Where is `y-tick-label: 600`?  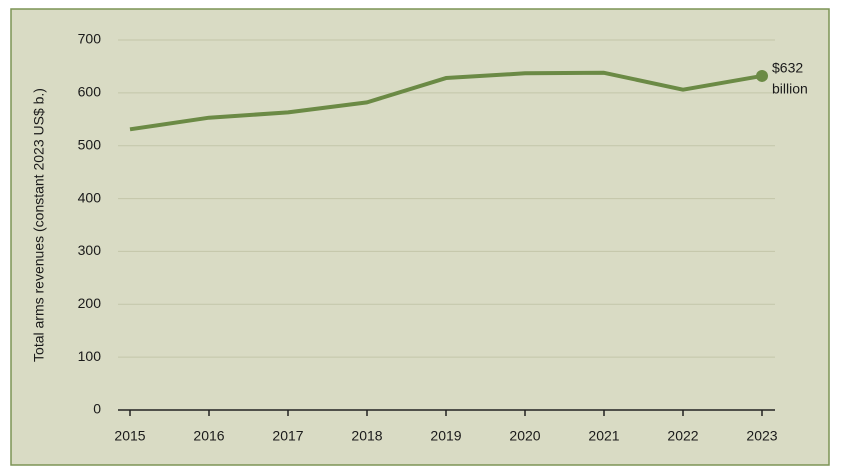 y-tick-label: 600 is located at coordinates (90, 92).